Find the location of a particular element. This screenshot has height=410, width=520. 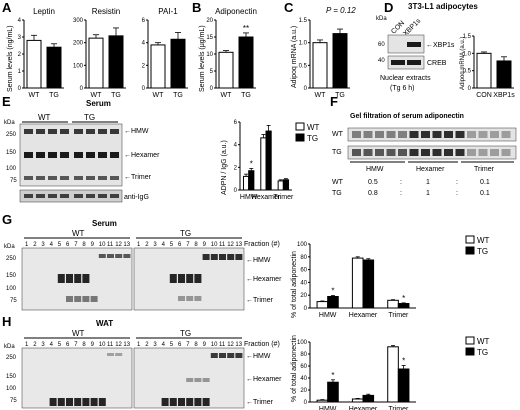

y-tick-label: 1.0 is located at coordinates (467, 54).